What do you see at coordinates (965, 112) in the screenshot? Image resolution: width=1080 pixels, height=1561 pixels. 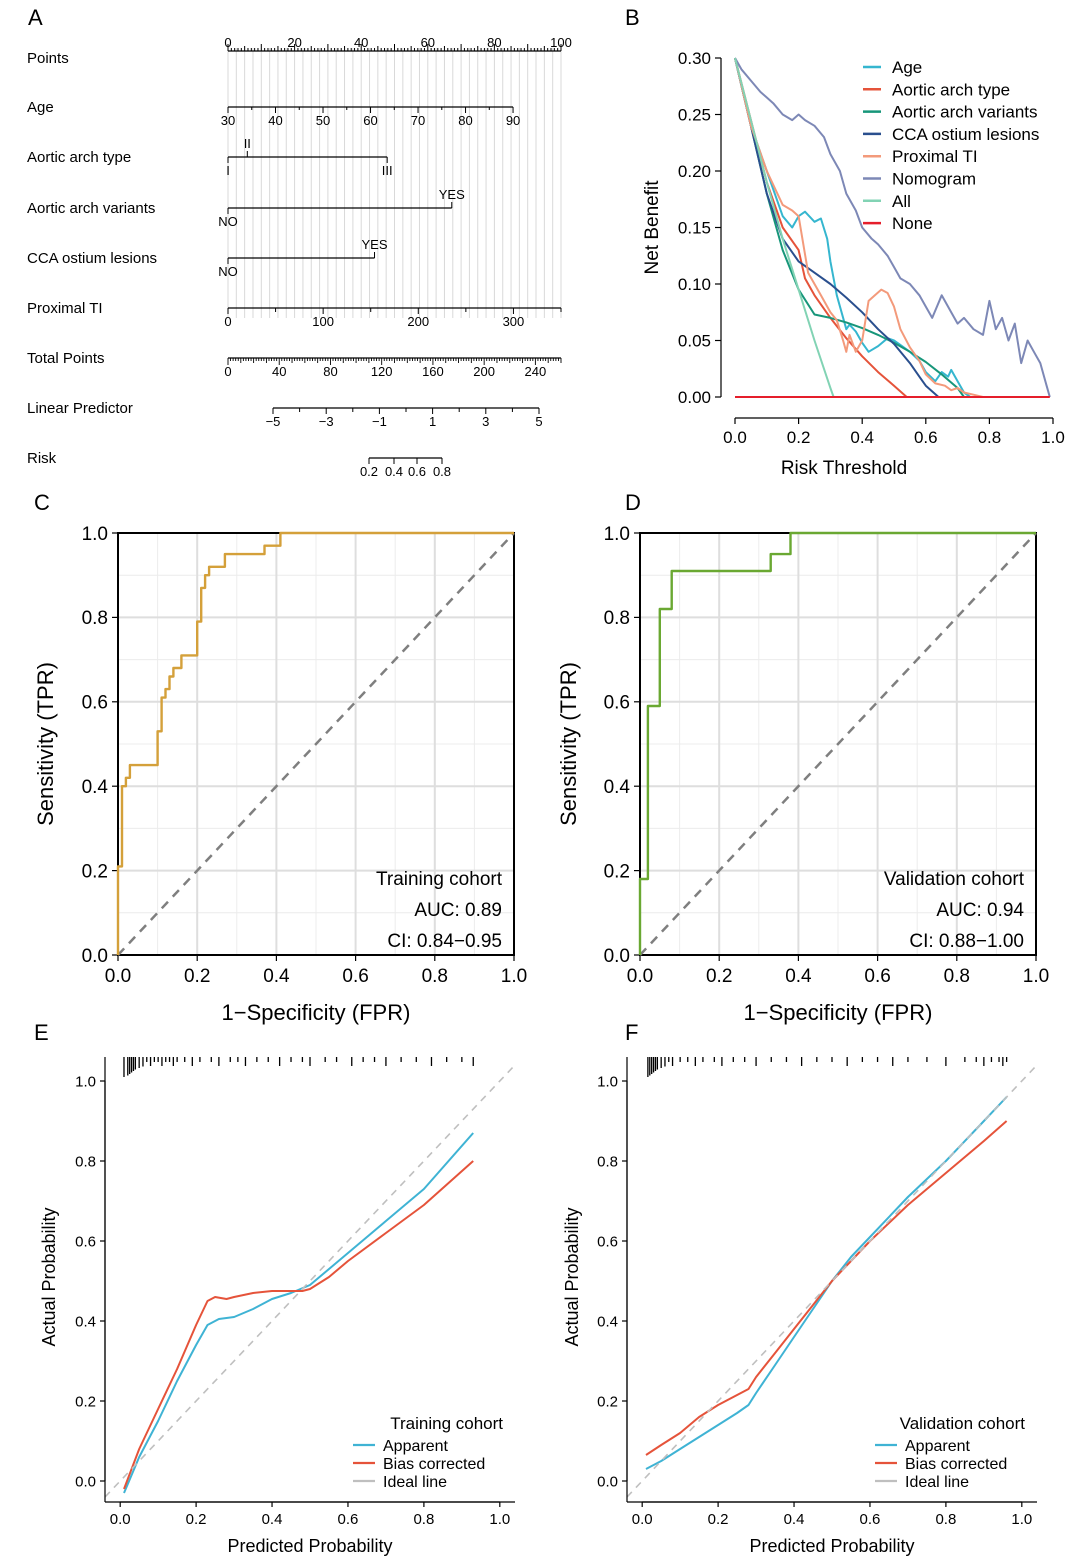 I see `legend-label-aortic-arch-variants: Aortic arch variants` at bounding box center [965, 112].